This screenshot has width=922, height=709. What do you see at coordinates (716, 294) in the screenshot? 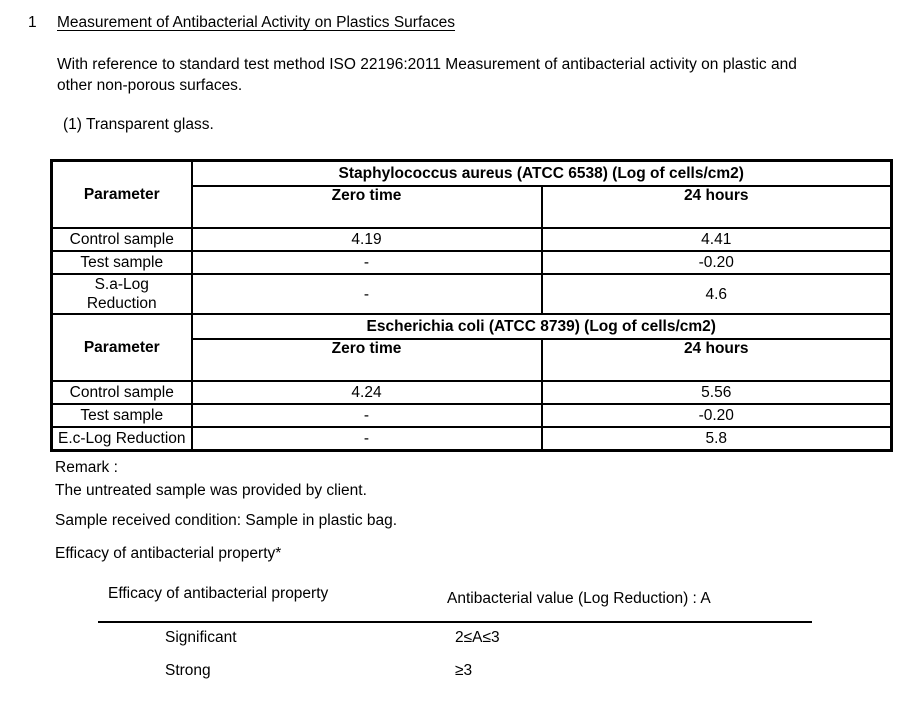
I see `sa-log-reduction-24-hours: 4.6` at bounding box center [716, 294].